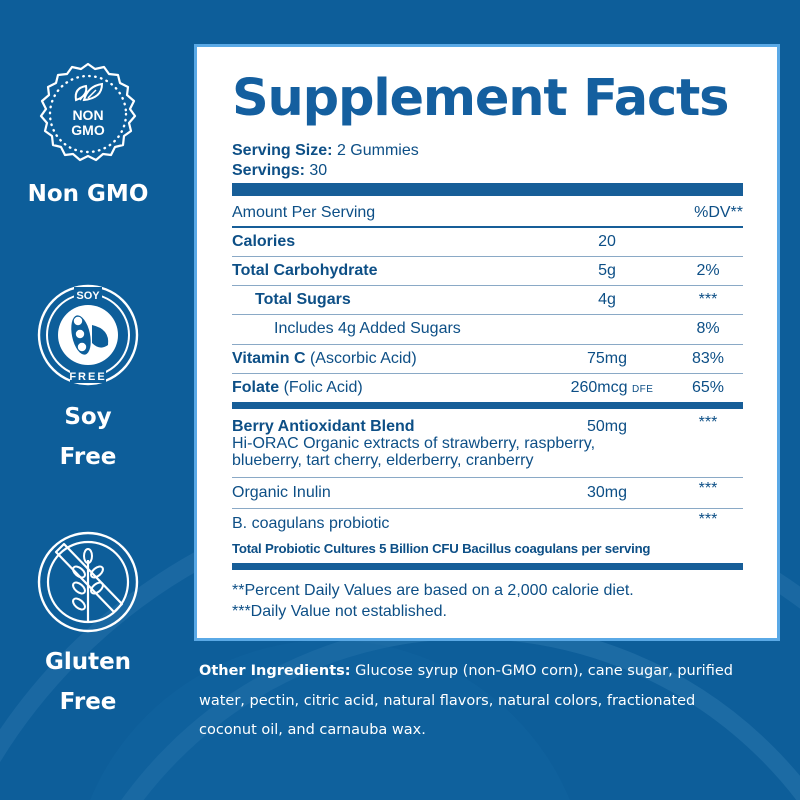 This screenshot has height=800, width=800. Describe the element at coordinates (487, 300) in the screenshot. I see `table-row: Total Sugars 4g ***` at that location.